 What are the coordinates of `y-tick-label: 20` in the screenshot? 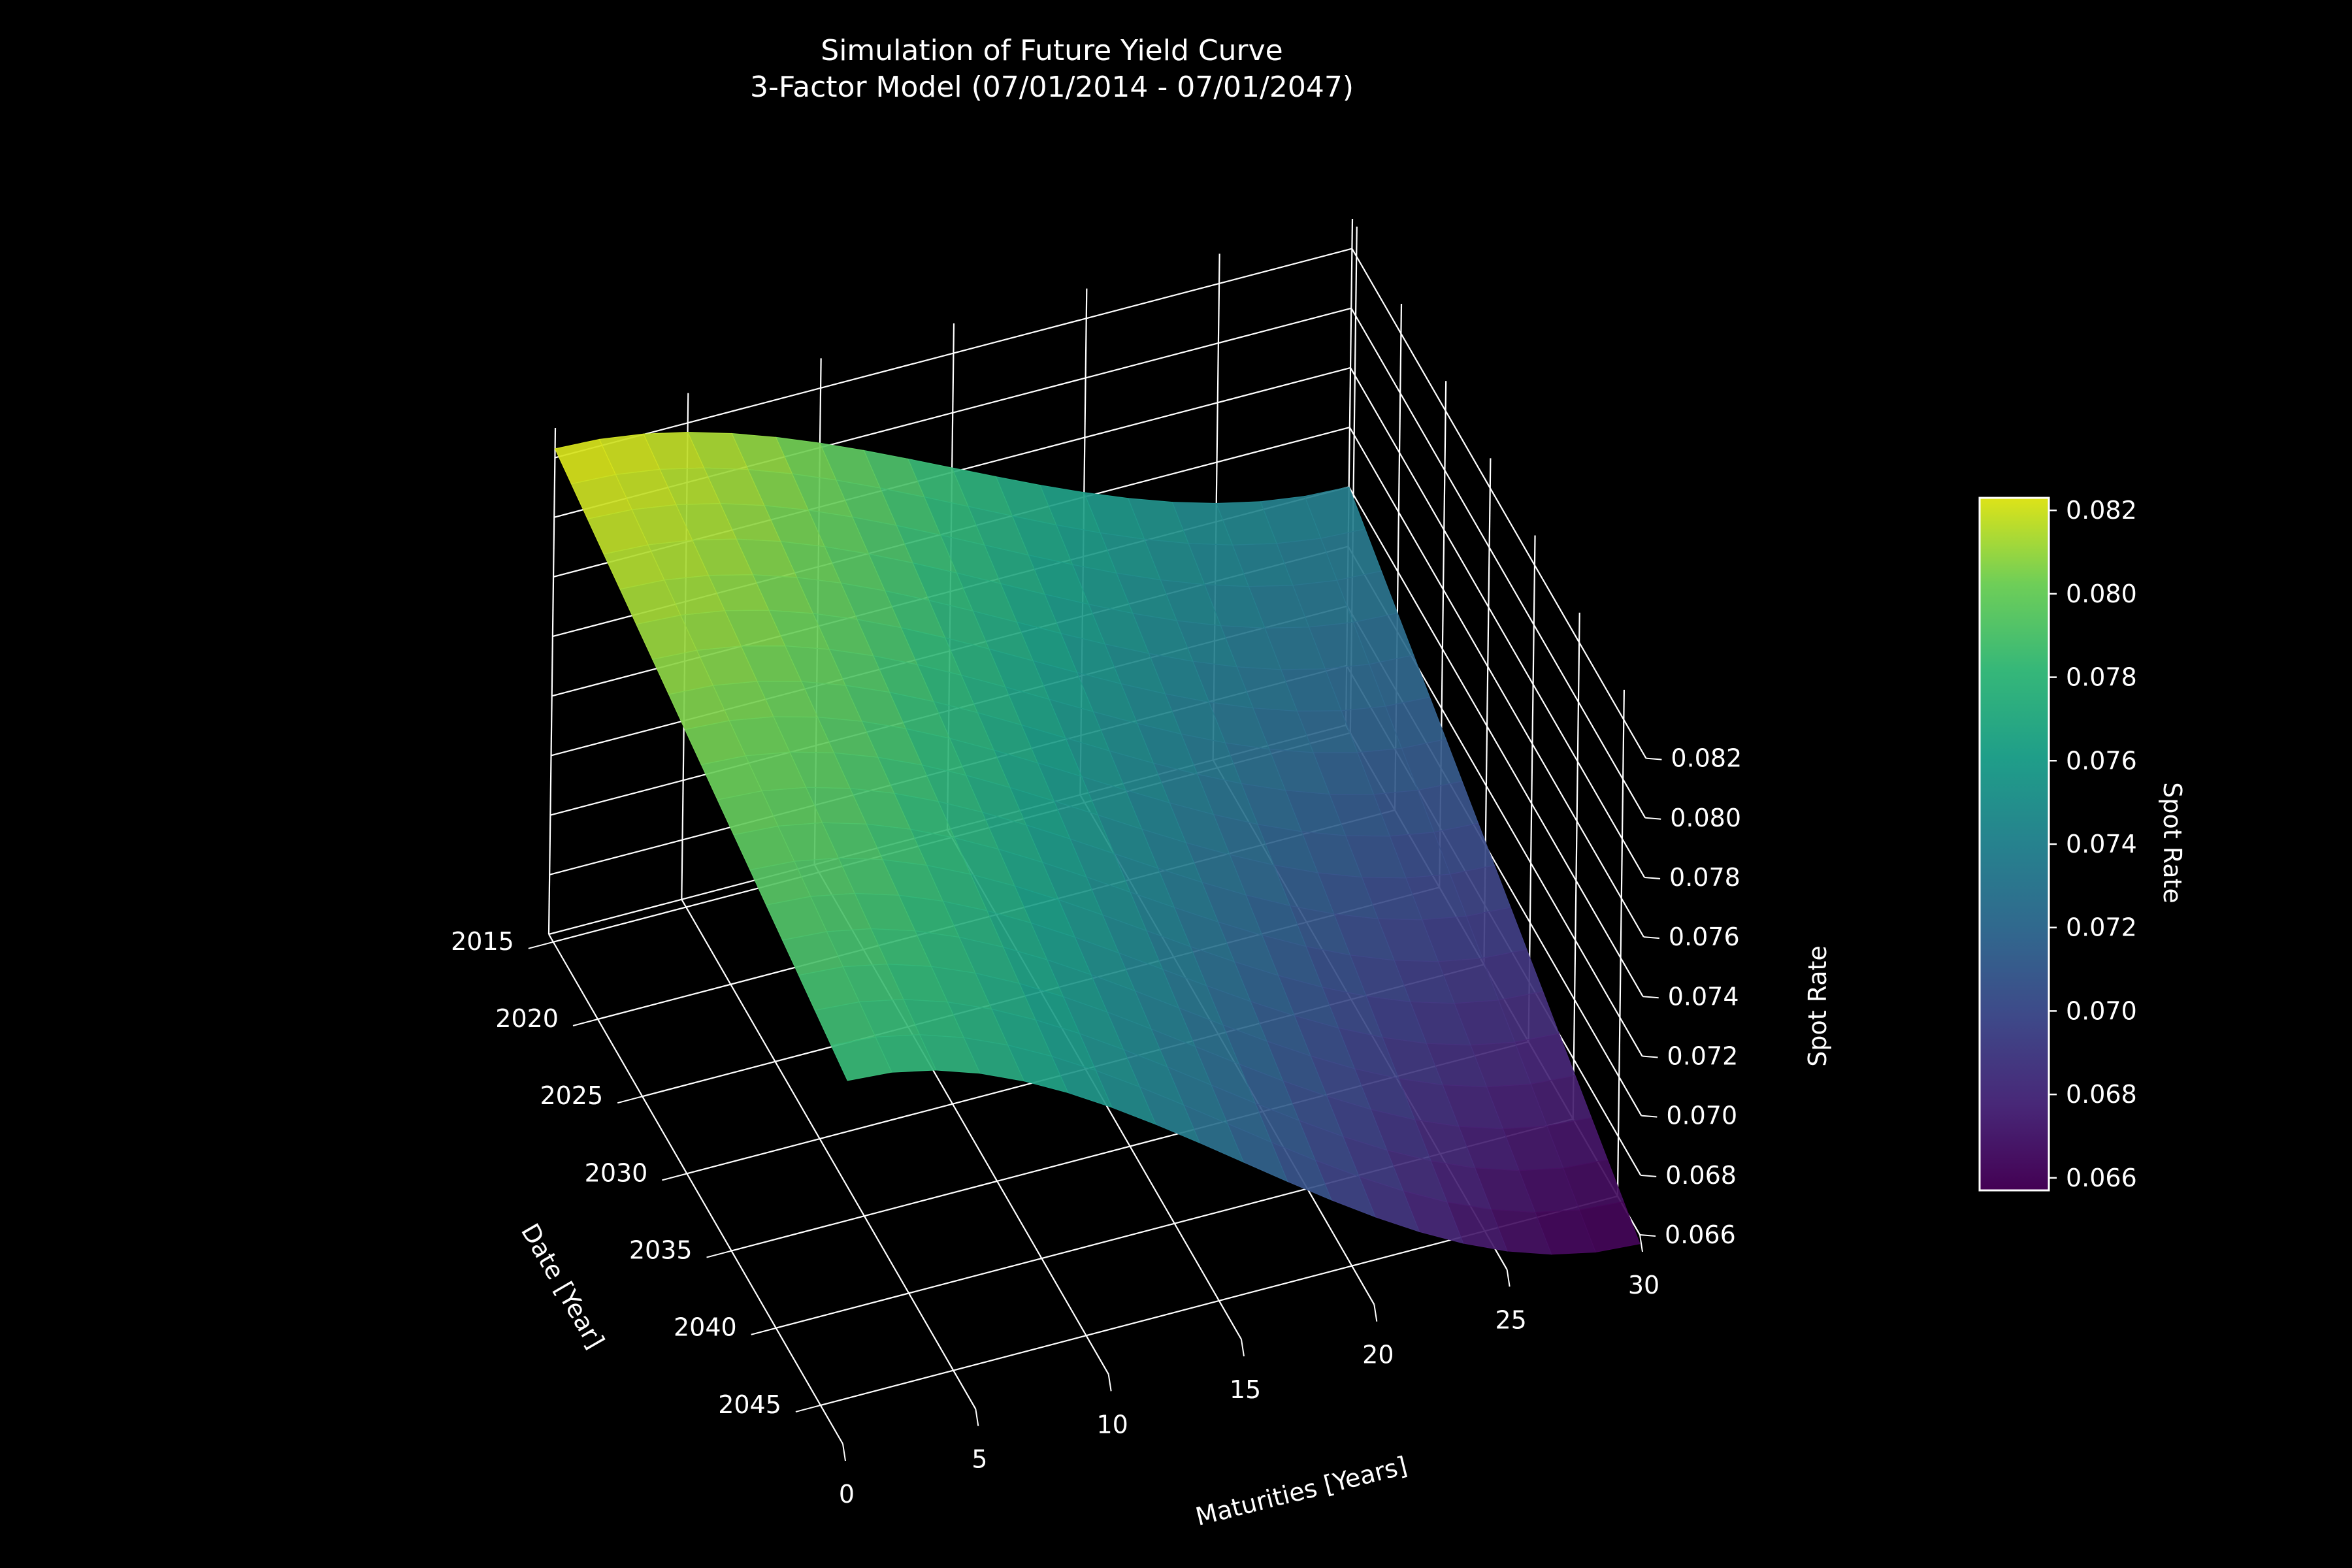 It's located at (1378, 1355).